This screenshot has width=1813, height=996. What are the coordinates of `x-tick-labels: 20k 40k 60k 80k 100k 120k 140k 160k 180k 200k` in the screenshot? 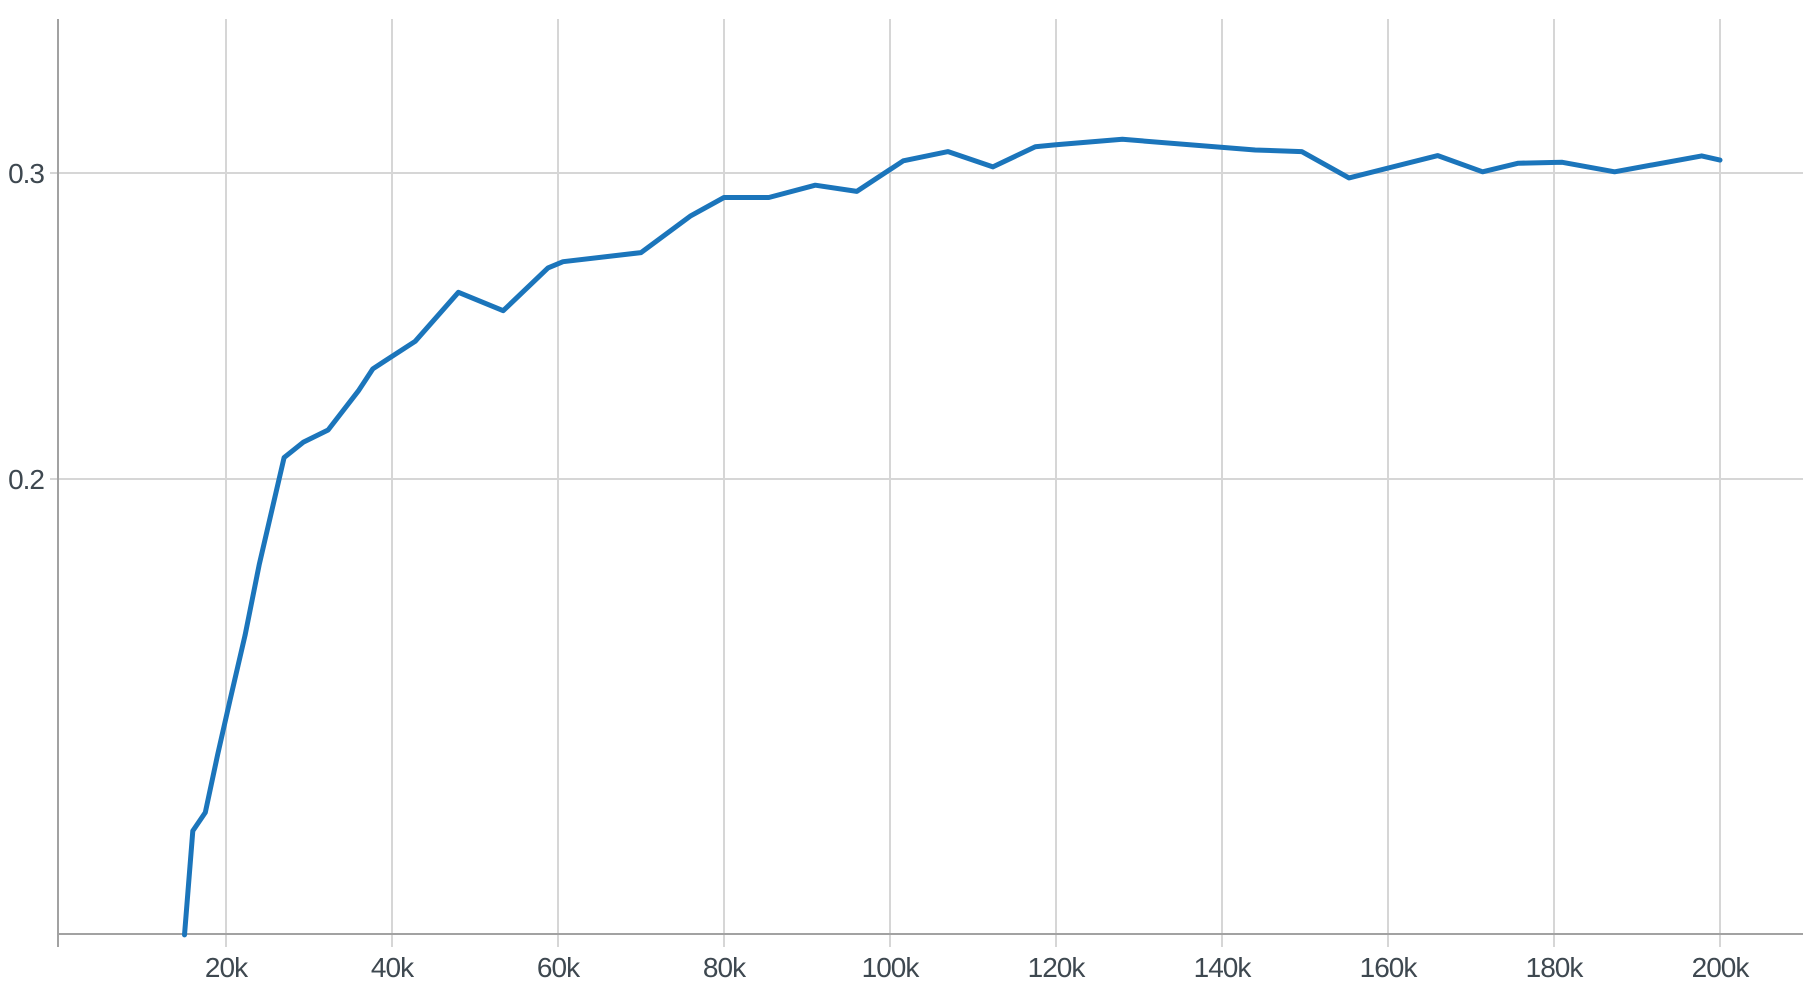 It's located at (978, 967).